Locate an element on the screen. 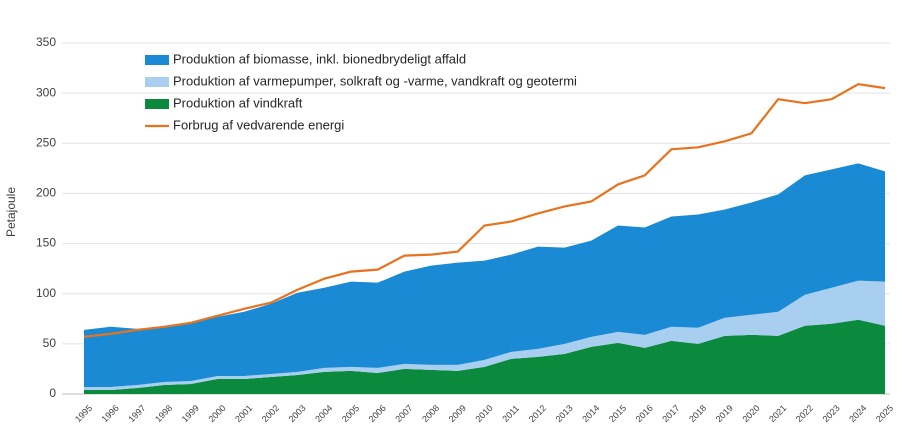 The width and height of the screenshot is (905, 434). x-tick-label: 1995 is located at coordinates (83, 413).